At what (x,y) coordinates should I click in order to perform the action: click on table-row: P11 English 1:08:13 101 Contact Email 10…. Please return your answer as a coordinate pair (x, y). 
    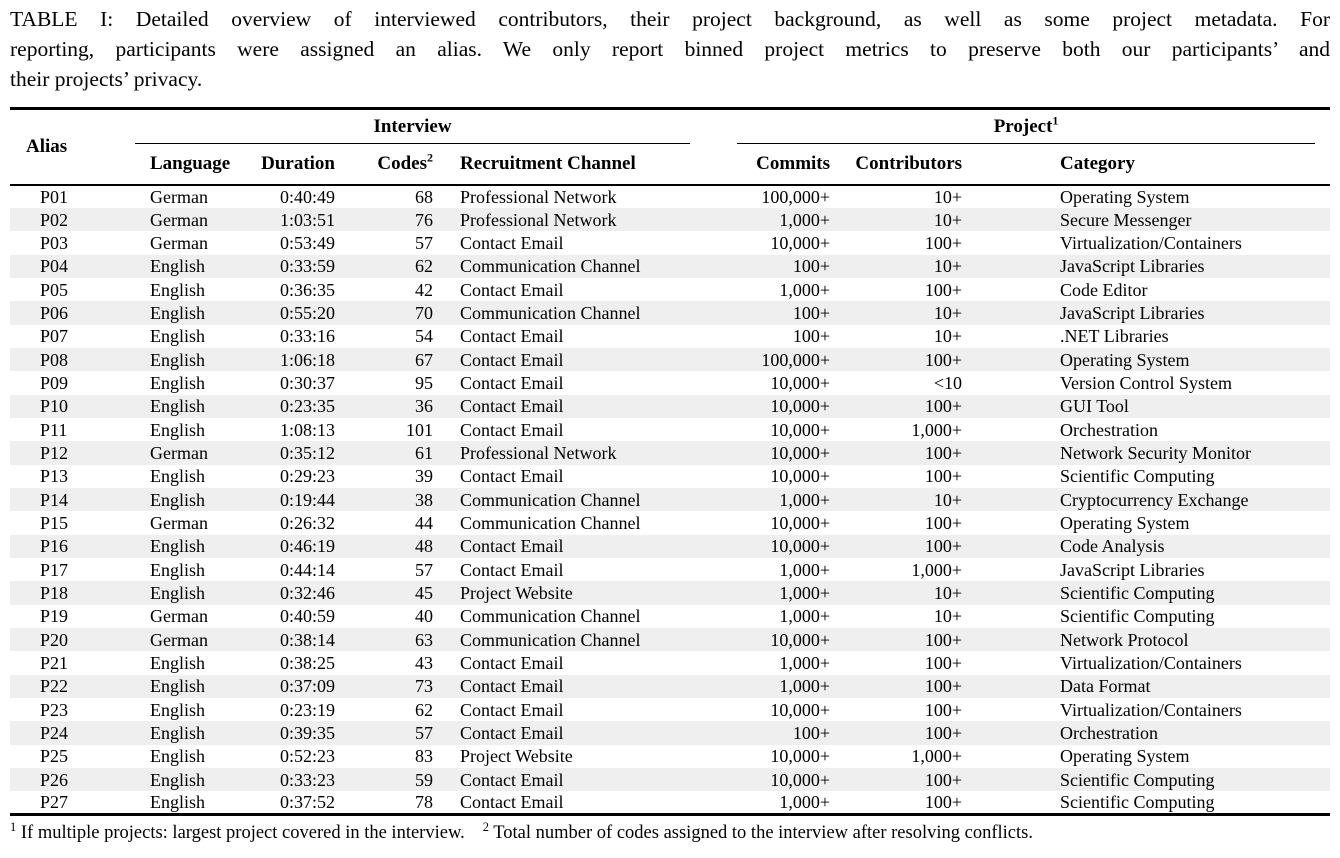
    Looking at the image, I should click on (670, 429).